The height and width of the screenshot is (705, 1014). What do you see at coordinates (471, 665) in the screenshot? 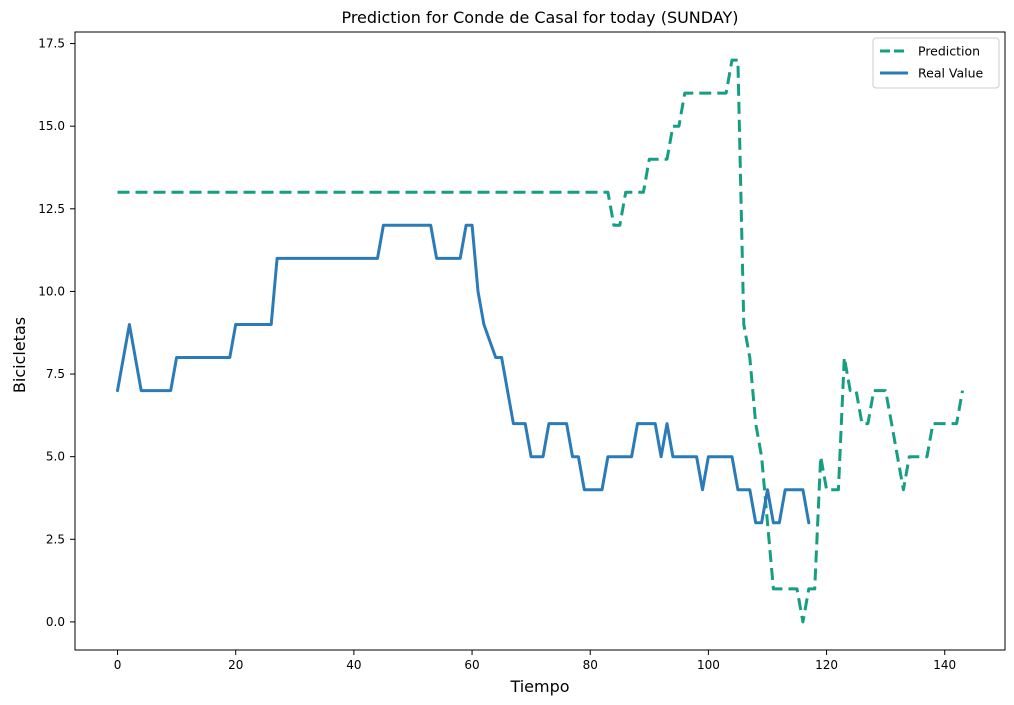
I see `x-tick-label: 60` at bounding box center [471, 665].